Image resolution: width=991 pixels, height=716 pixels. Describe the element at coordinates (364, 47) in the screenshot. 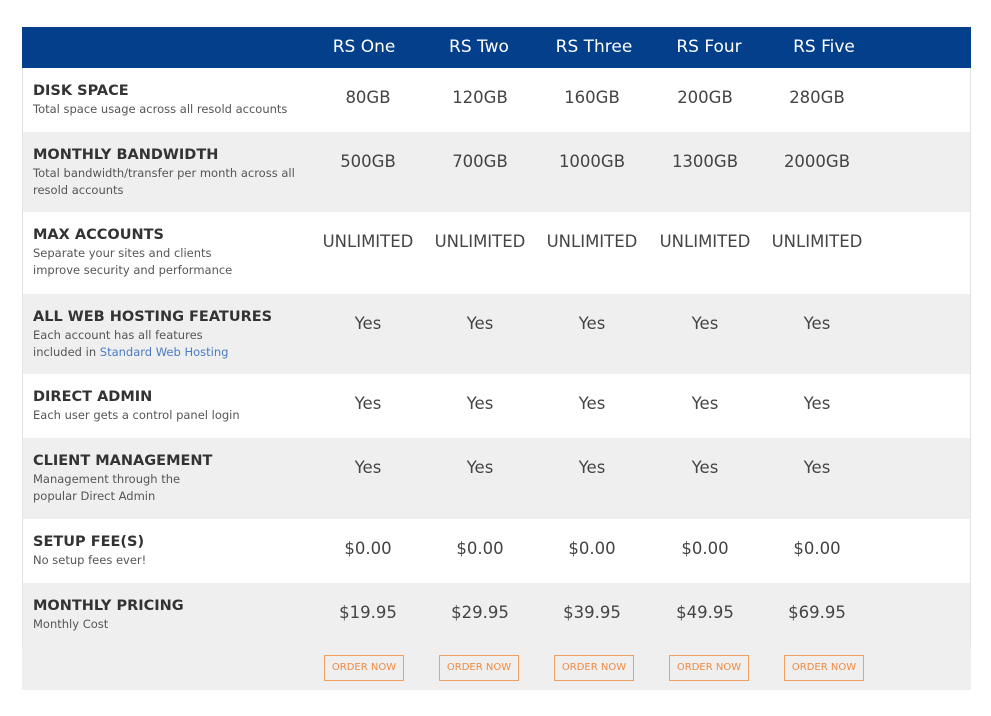

I see `plan-name: RS One` at that location.